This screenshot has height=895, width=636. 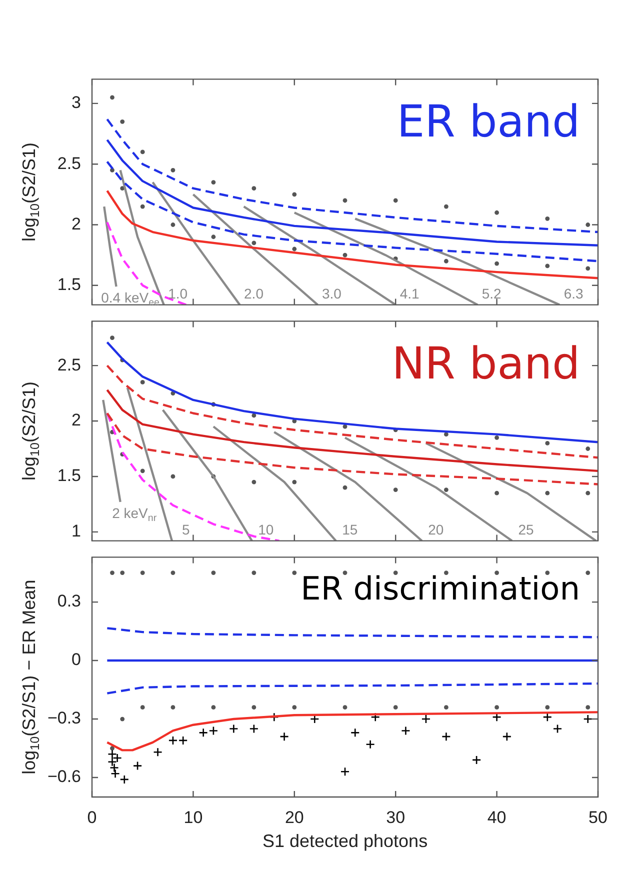 I want to click on y-axis-title: log10(S2/S1) − ER Mean, so click(x=30, y=677).